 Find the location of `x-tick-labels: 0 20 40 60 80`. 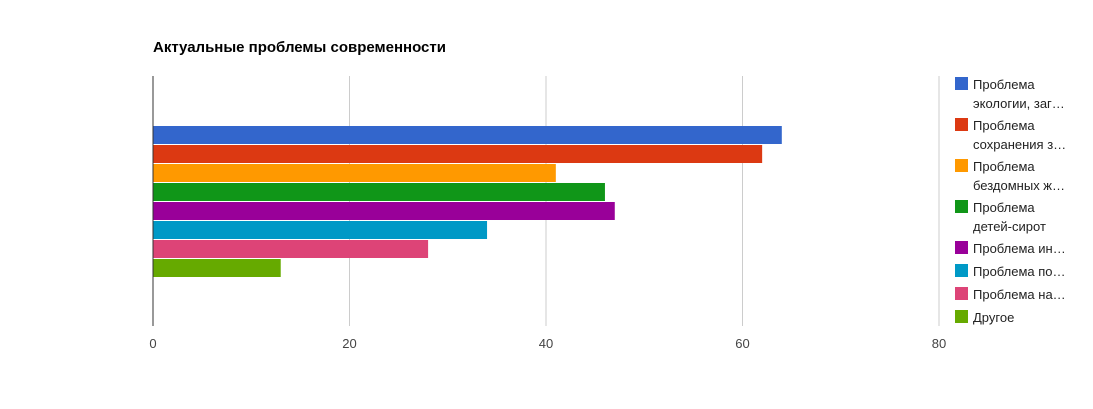

x-tick-labels: 0 20 40 60 80 is located at coordinates (547, 343).